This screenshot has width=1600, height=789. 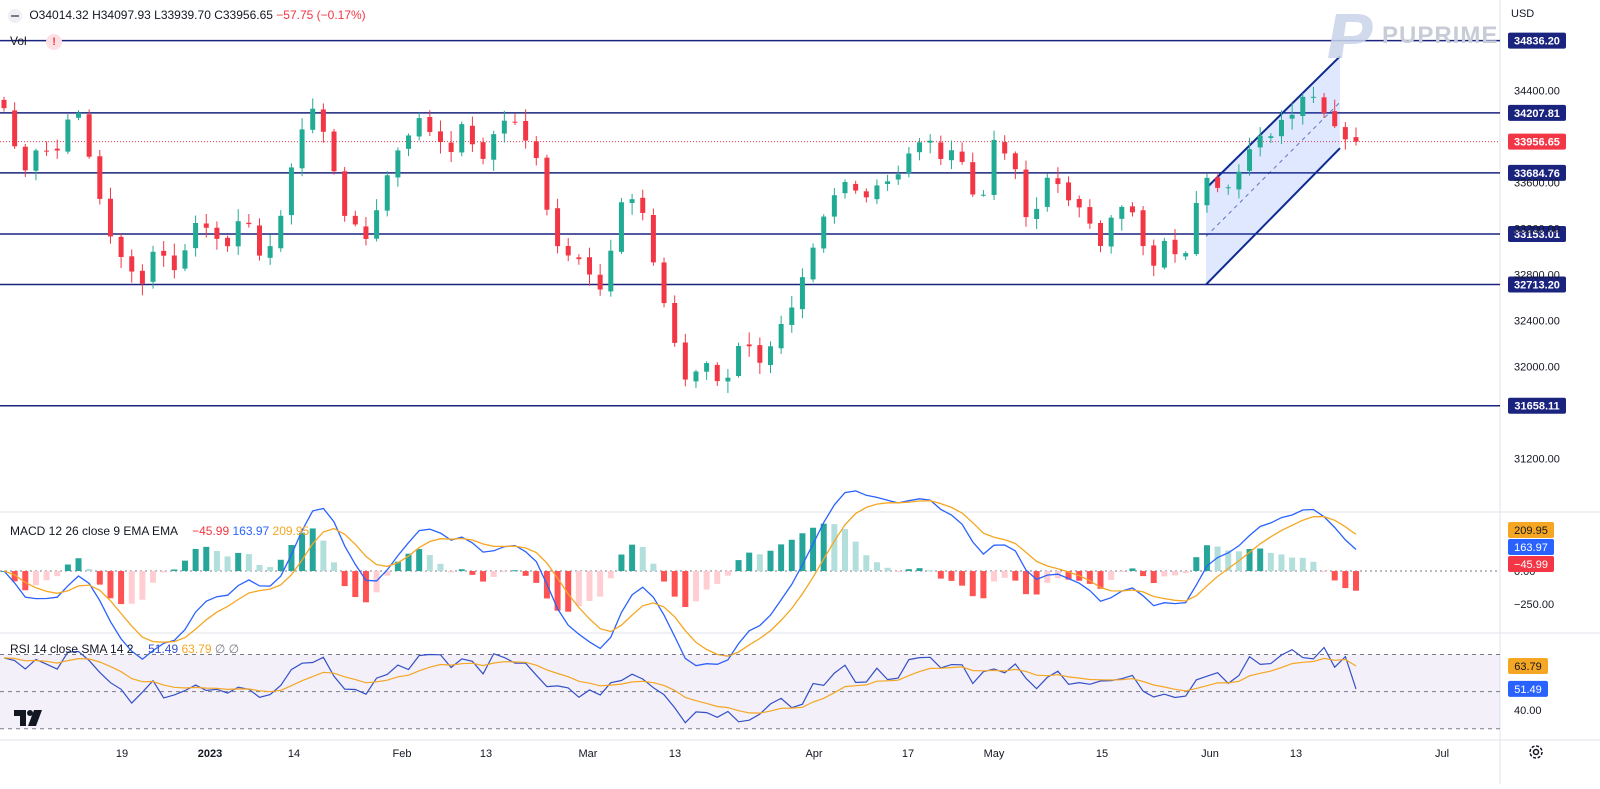 What do you see at coordinates (1537, 143) in the screenshot?
I see `last-price-label: 33956.65` at bounding box center [1537, 143].